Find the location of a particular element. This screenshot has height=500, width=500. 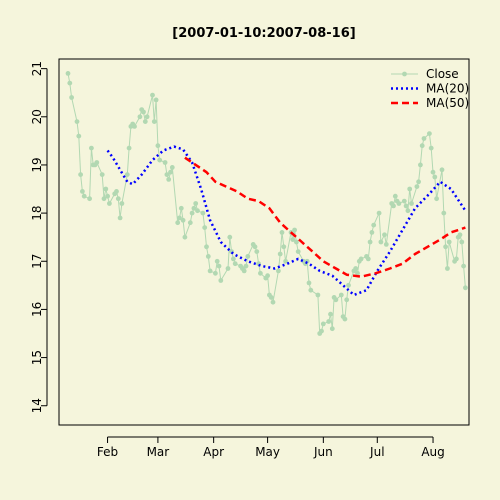

x-tick-label: Apr is located at coordinates (213, 452).